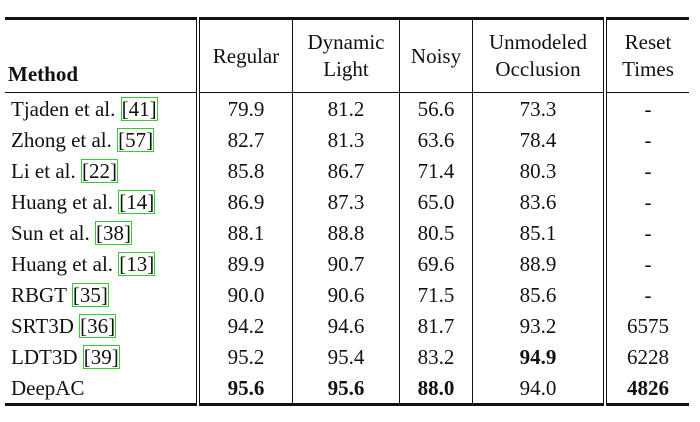 The width and height of the screenshot is (700, 422). I want to click on value-cell: 81.2, so click(346, 108).